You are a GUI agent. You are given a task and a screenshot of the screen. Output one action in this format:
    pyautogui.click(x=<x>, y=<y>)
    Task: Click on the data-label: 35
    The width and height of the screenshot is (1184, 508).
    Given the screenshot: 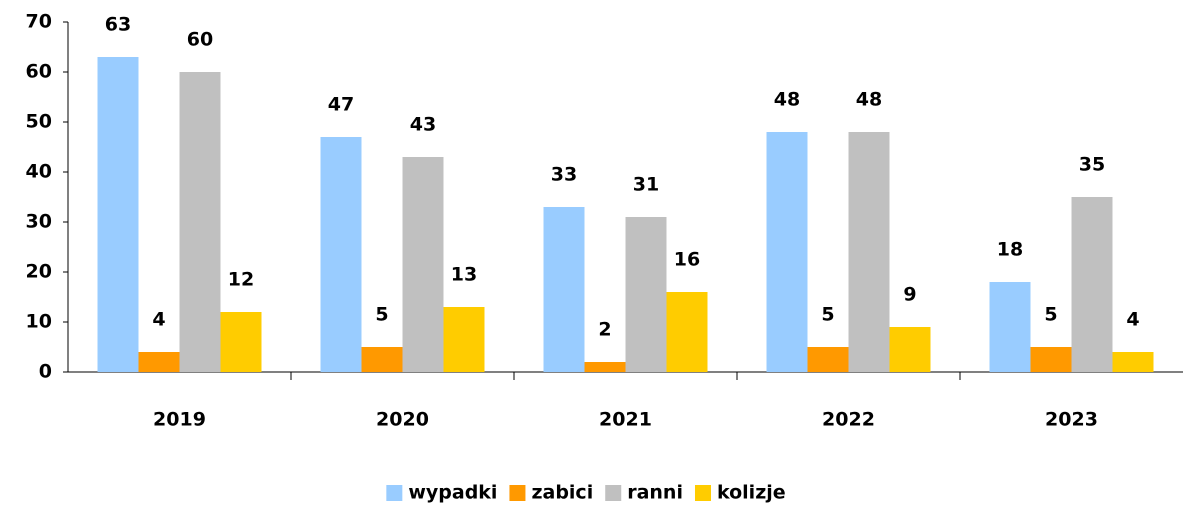 What is the action you would take?
    pyautogui.click(x=1092, y=165)
    